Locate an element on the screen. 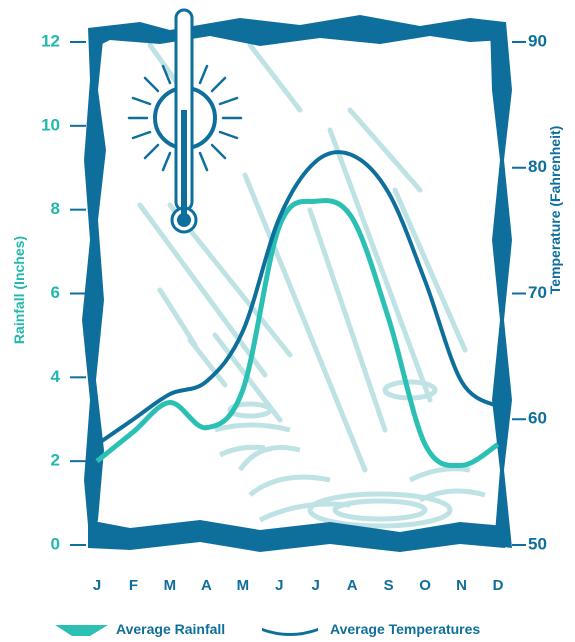 This screenshot has height=642, width=575. right-tick-60: 60 is located at coordinates (529, 418).